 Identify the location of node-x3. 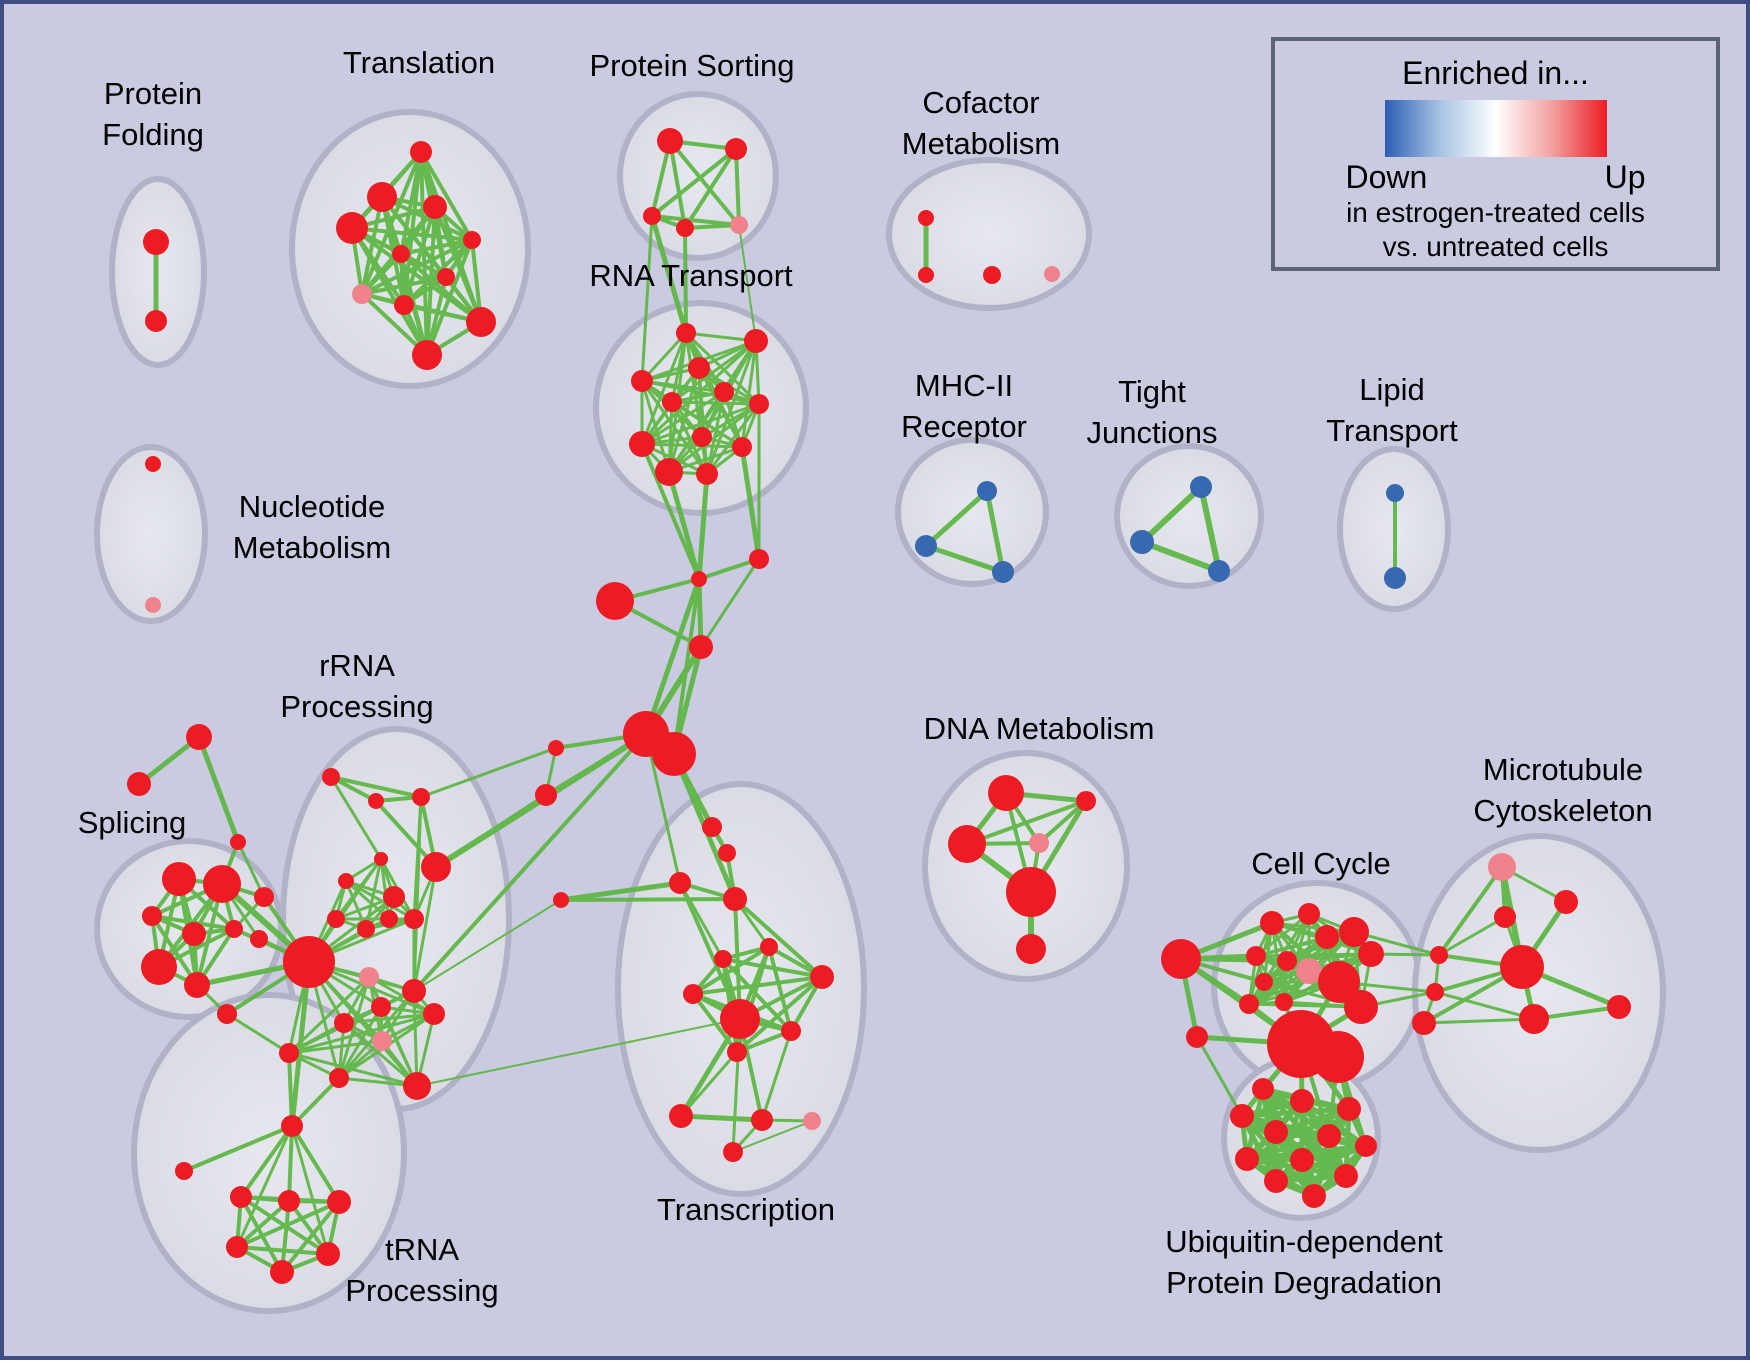
(735, 899).